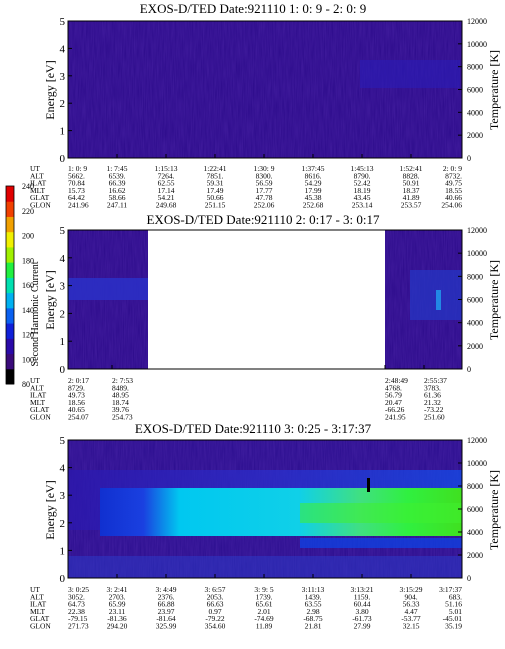  What do you see at coordinates (455, 611) in the screenshot?
I see `orbit-cell: 5.01` at bounding box center [455, 611].